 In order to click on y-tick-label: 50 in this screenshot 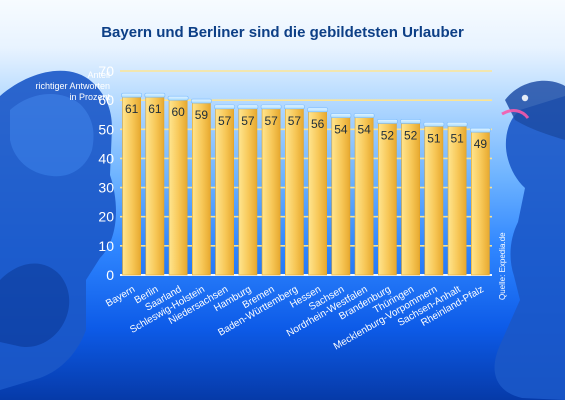, I will do `click(106, 129)`.